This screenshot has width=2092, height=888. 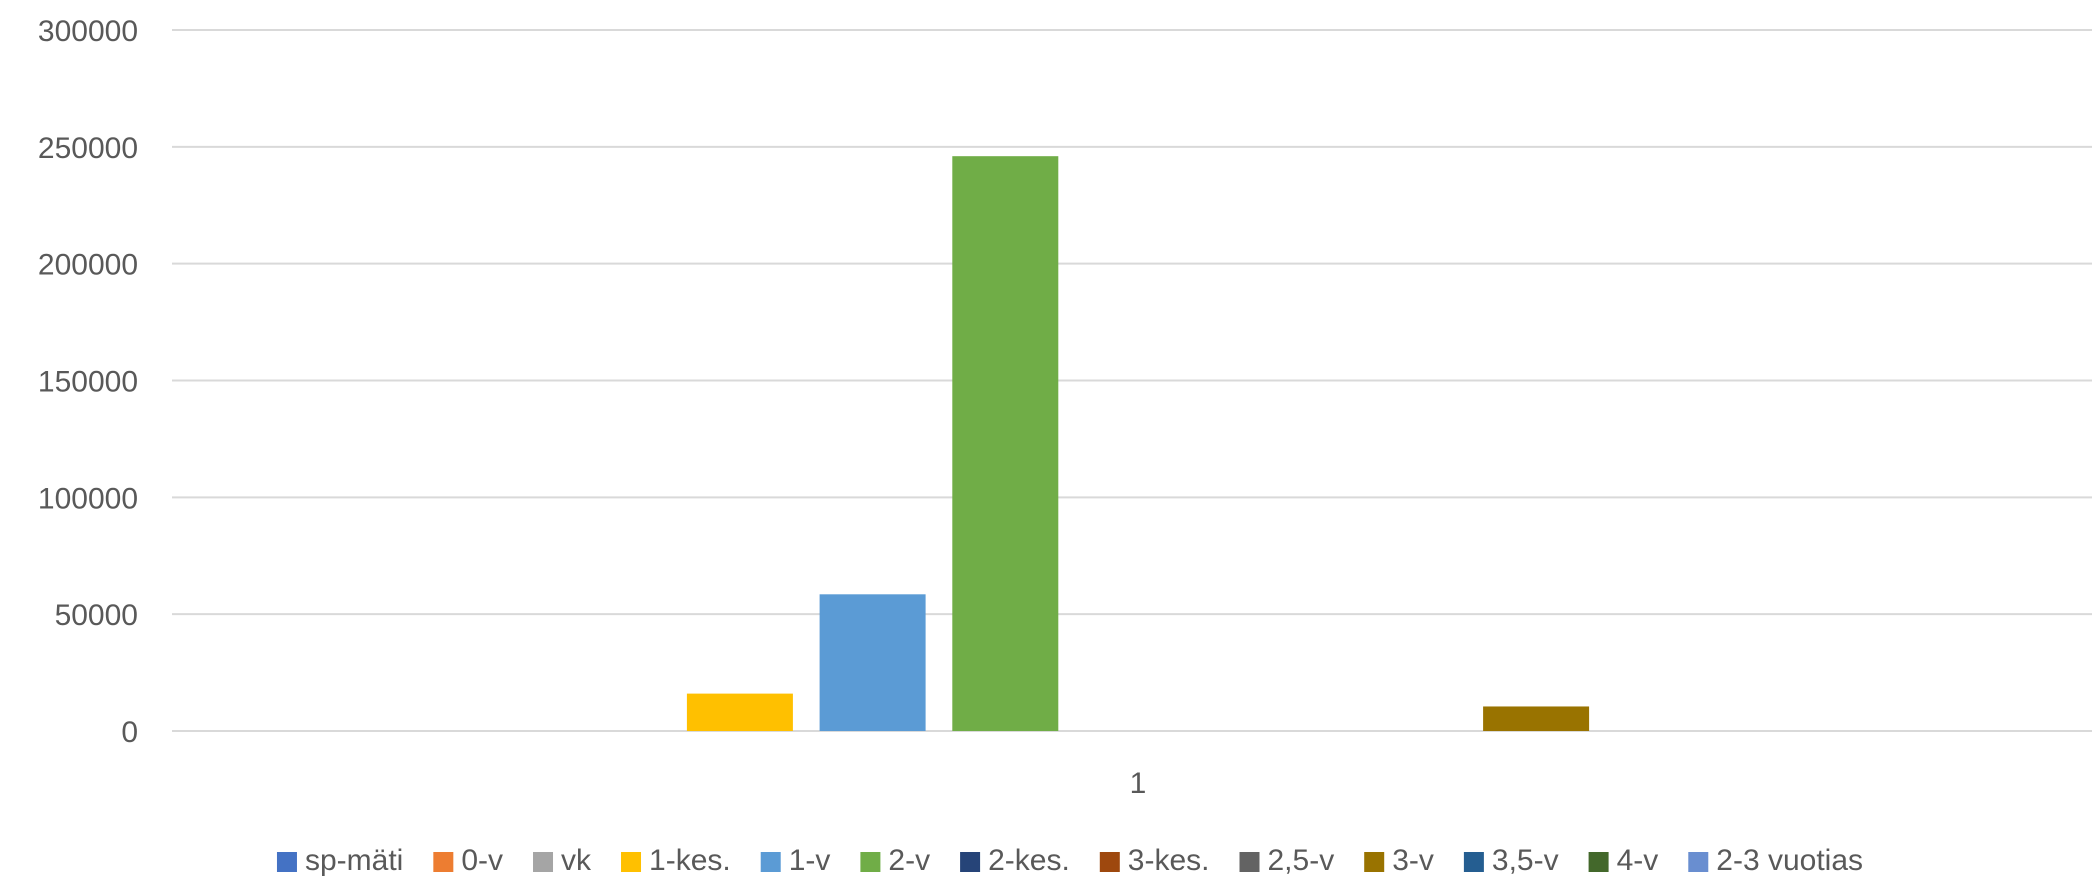 What do you see at coordinates (88, 31) in the screenshot?
I see `y-tick-label: 300000` at bounding box center [88, 31].